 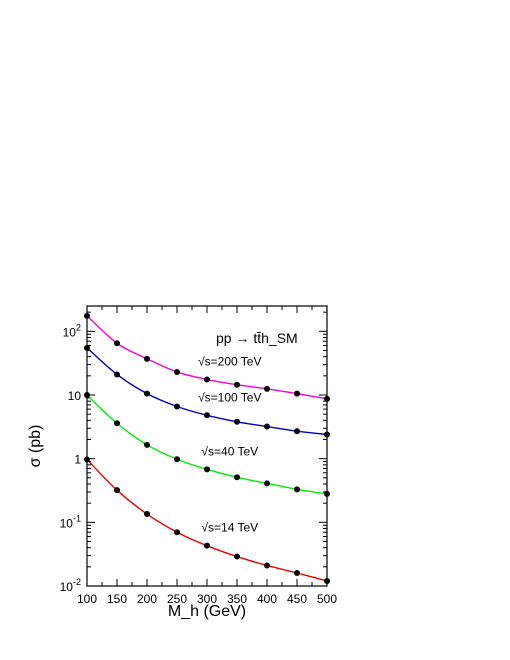 What do you see at coordinates (77, 460) in the screenshot?
I see `y-tick-label: 1` at bounding box center [77, 460].